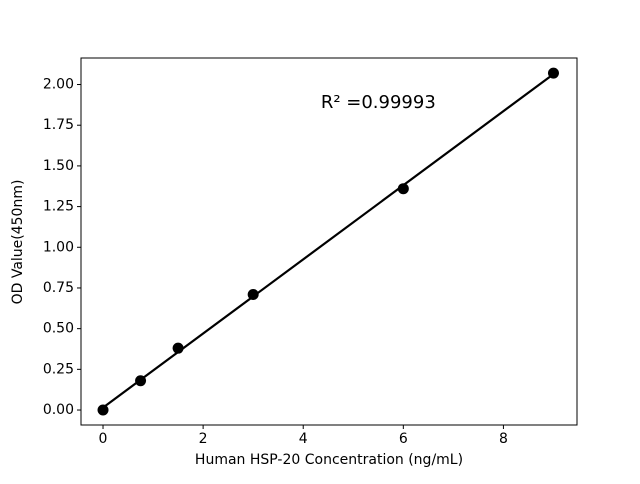 This screenshot has width=640, height=484. Describe the element at coordinates (58, 125) in the screenshot. I see `y-tick-label: 1.75` at that location.